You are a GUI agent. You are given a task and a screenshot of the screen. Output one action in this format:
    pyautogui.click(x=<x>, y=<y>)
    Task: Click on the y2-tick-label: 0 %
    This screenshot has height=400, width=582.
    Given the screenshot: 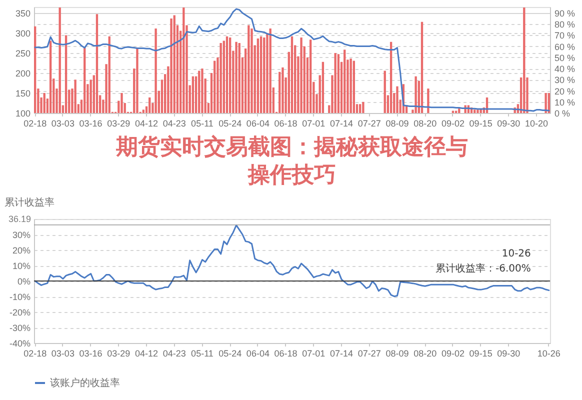 What is the action you would take?
    pyautogui.click(x=562, y=113)
    